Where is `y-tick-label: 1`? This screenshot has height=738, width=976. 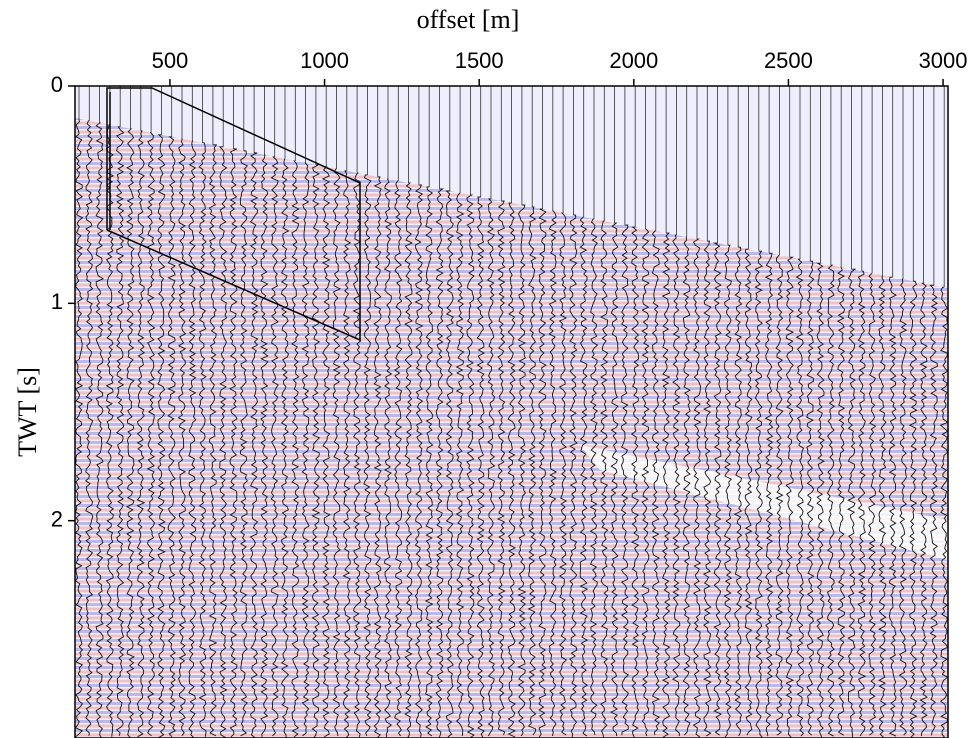
y-tick-label: 1 is located at coordinates (57, 301).